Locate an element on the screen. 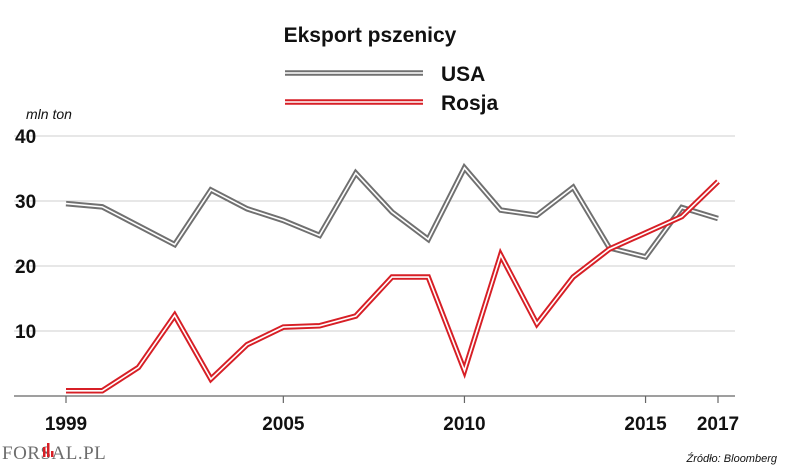  source-note: Źródło: Bloomberg is located at coordinates (732, 458).